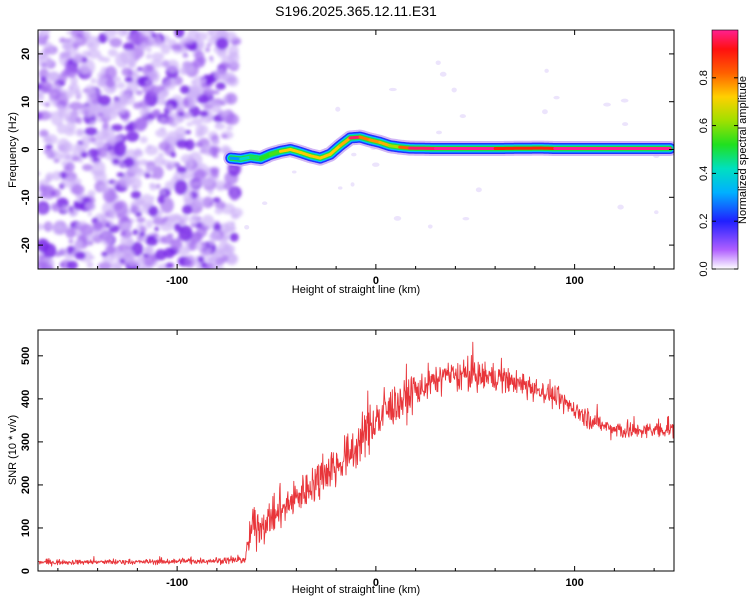  I want to click on spectrogram-trace, so click(448, 148).